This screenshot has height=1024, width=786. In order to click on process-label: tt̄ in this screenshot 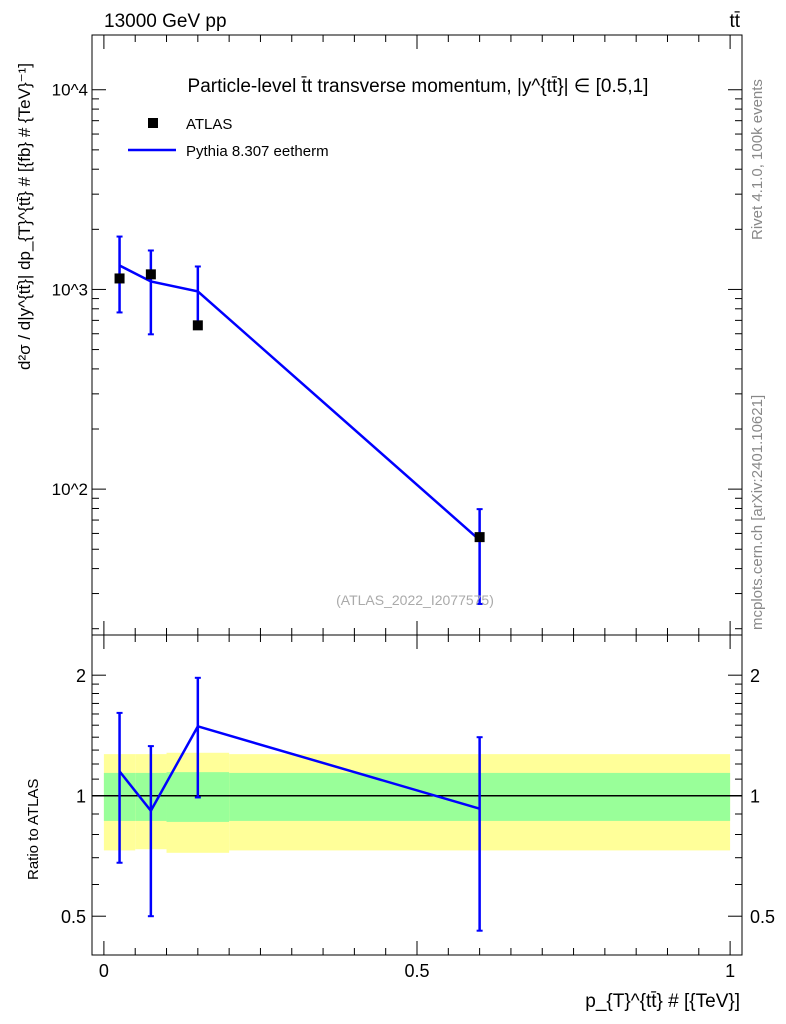, I will do `click(734, 21)`.